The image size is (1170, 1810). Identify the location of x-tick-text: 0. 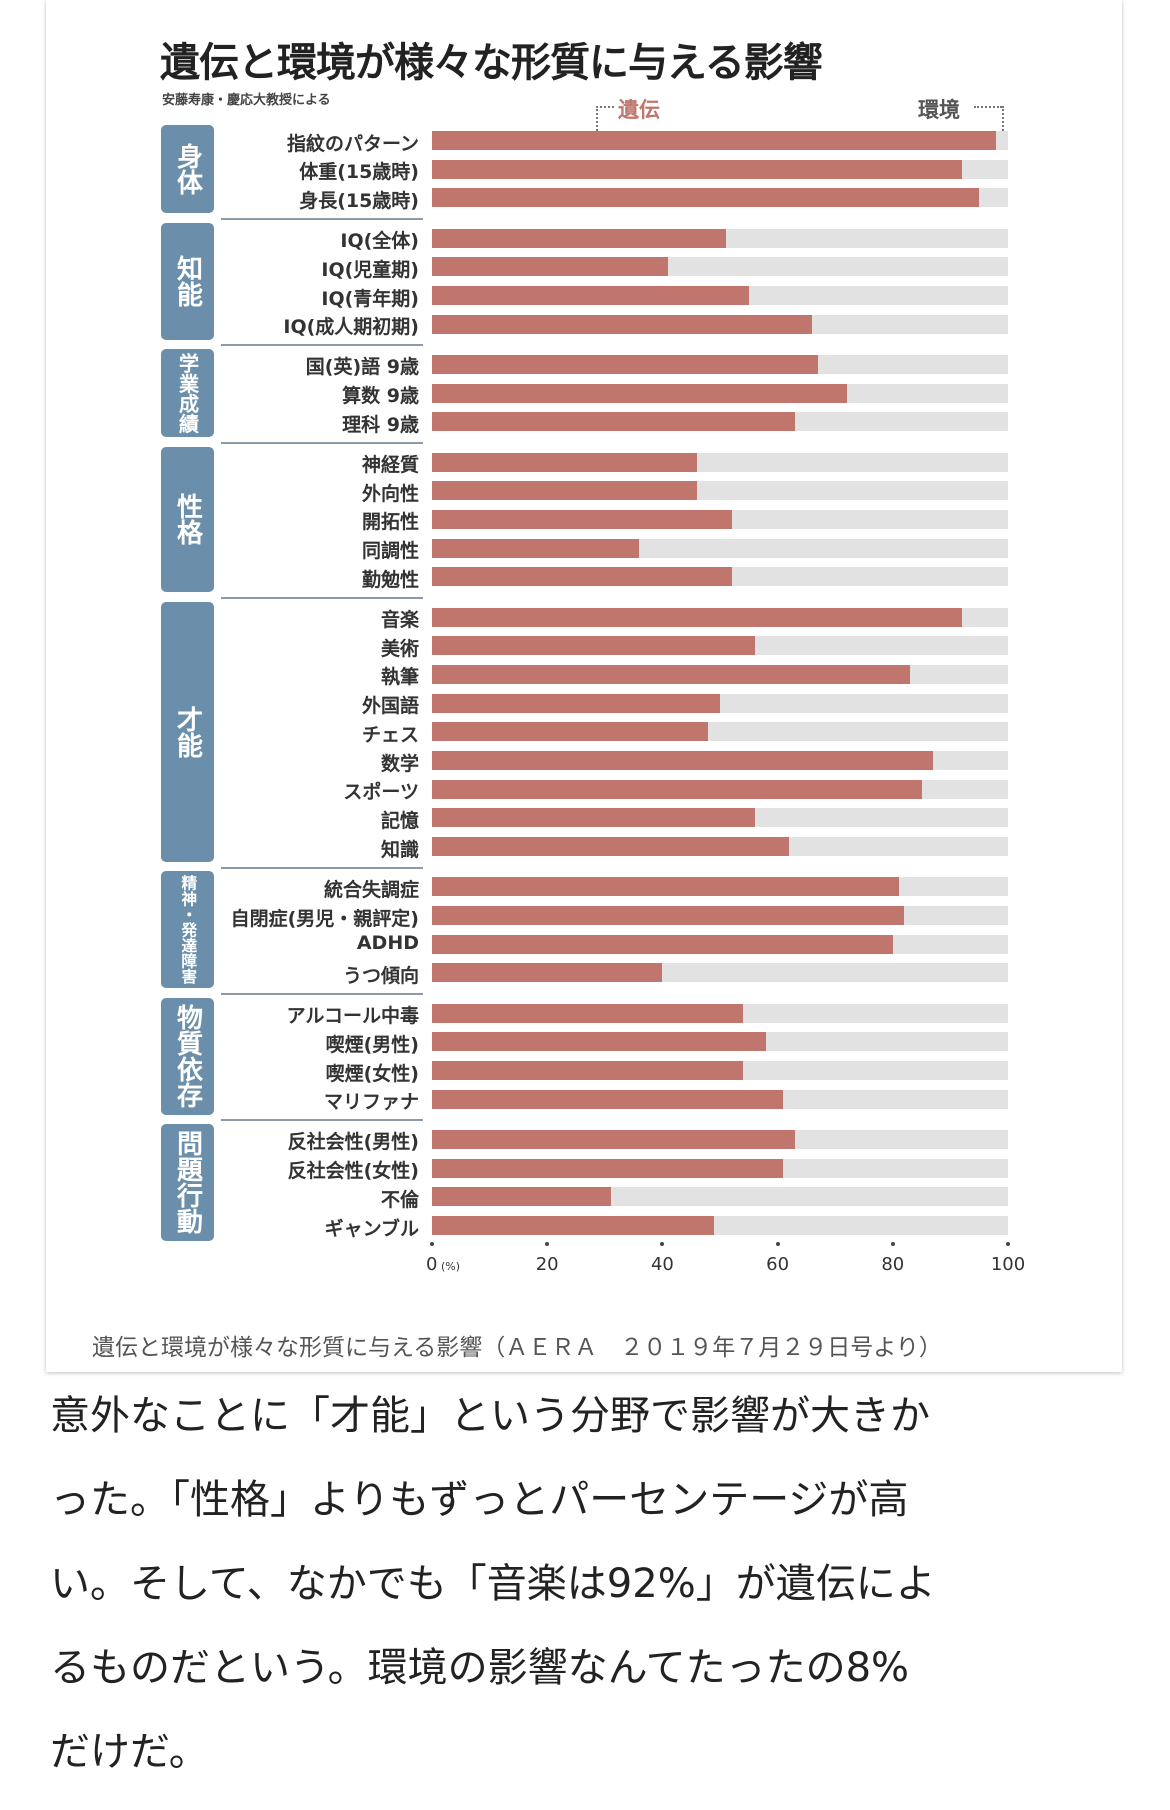
(432, 1264).